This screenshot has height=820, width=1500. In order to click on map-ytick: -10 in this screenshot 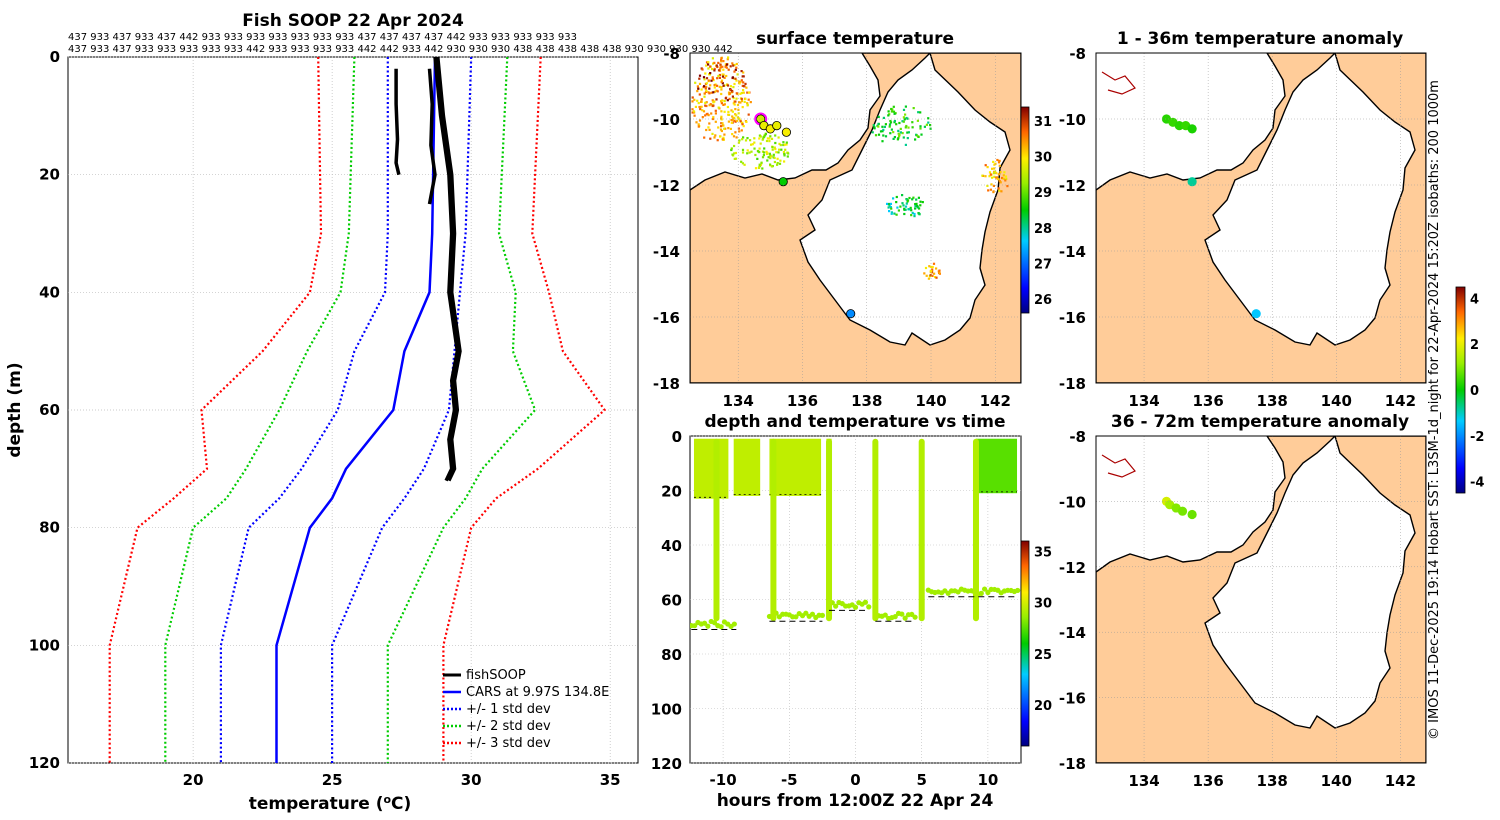, I will do `click(666, 120)`.